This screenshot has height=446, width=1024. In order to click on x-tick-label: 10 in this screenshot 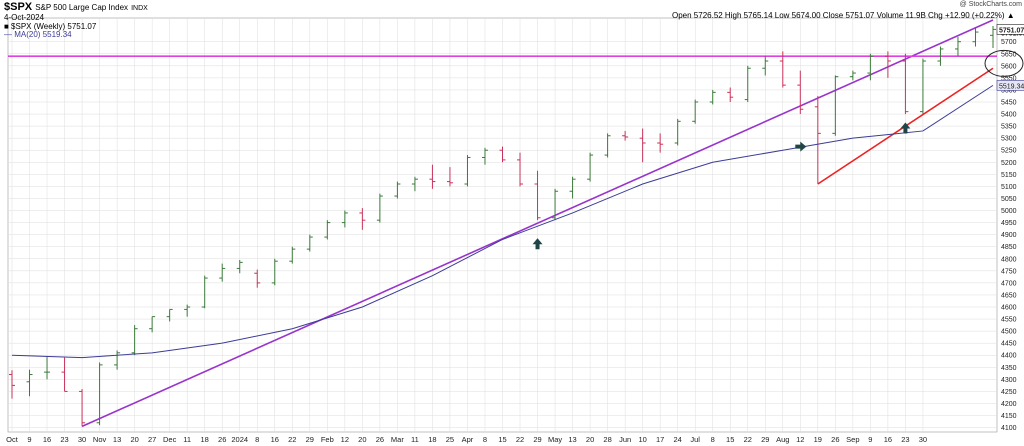, I will do `click(642, 439)`.